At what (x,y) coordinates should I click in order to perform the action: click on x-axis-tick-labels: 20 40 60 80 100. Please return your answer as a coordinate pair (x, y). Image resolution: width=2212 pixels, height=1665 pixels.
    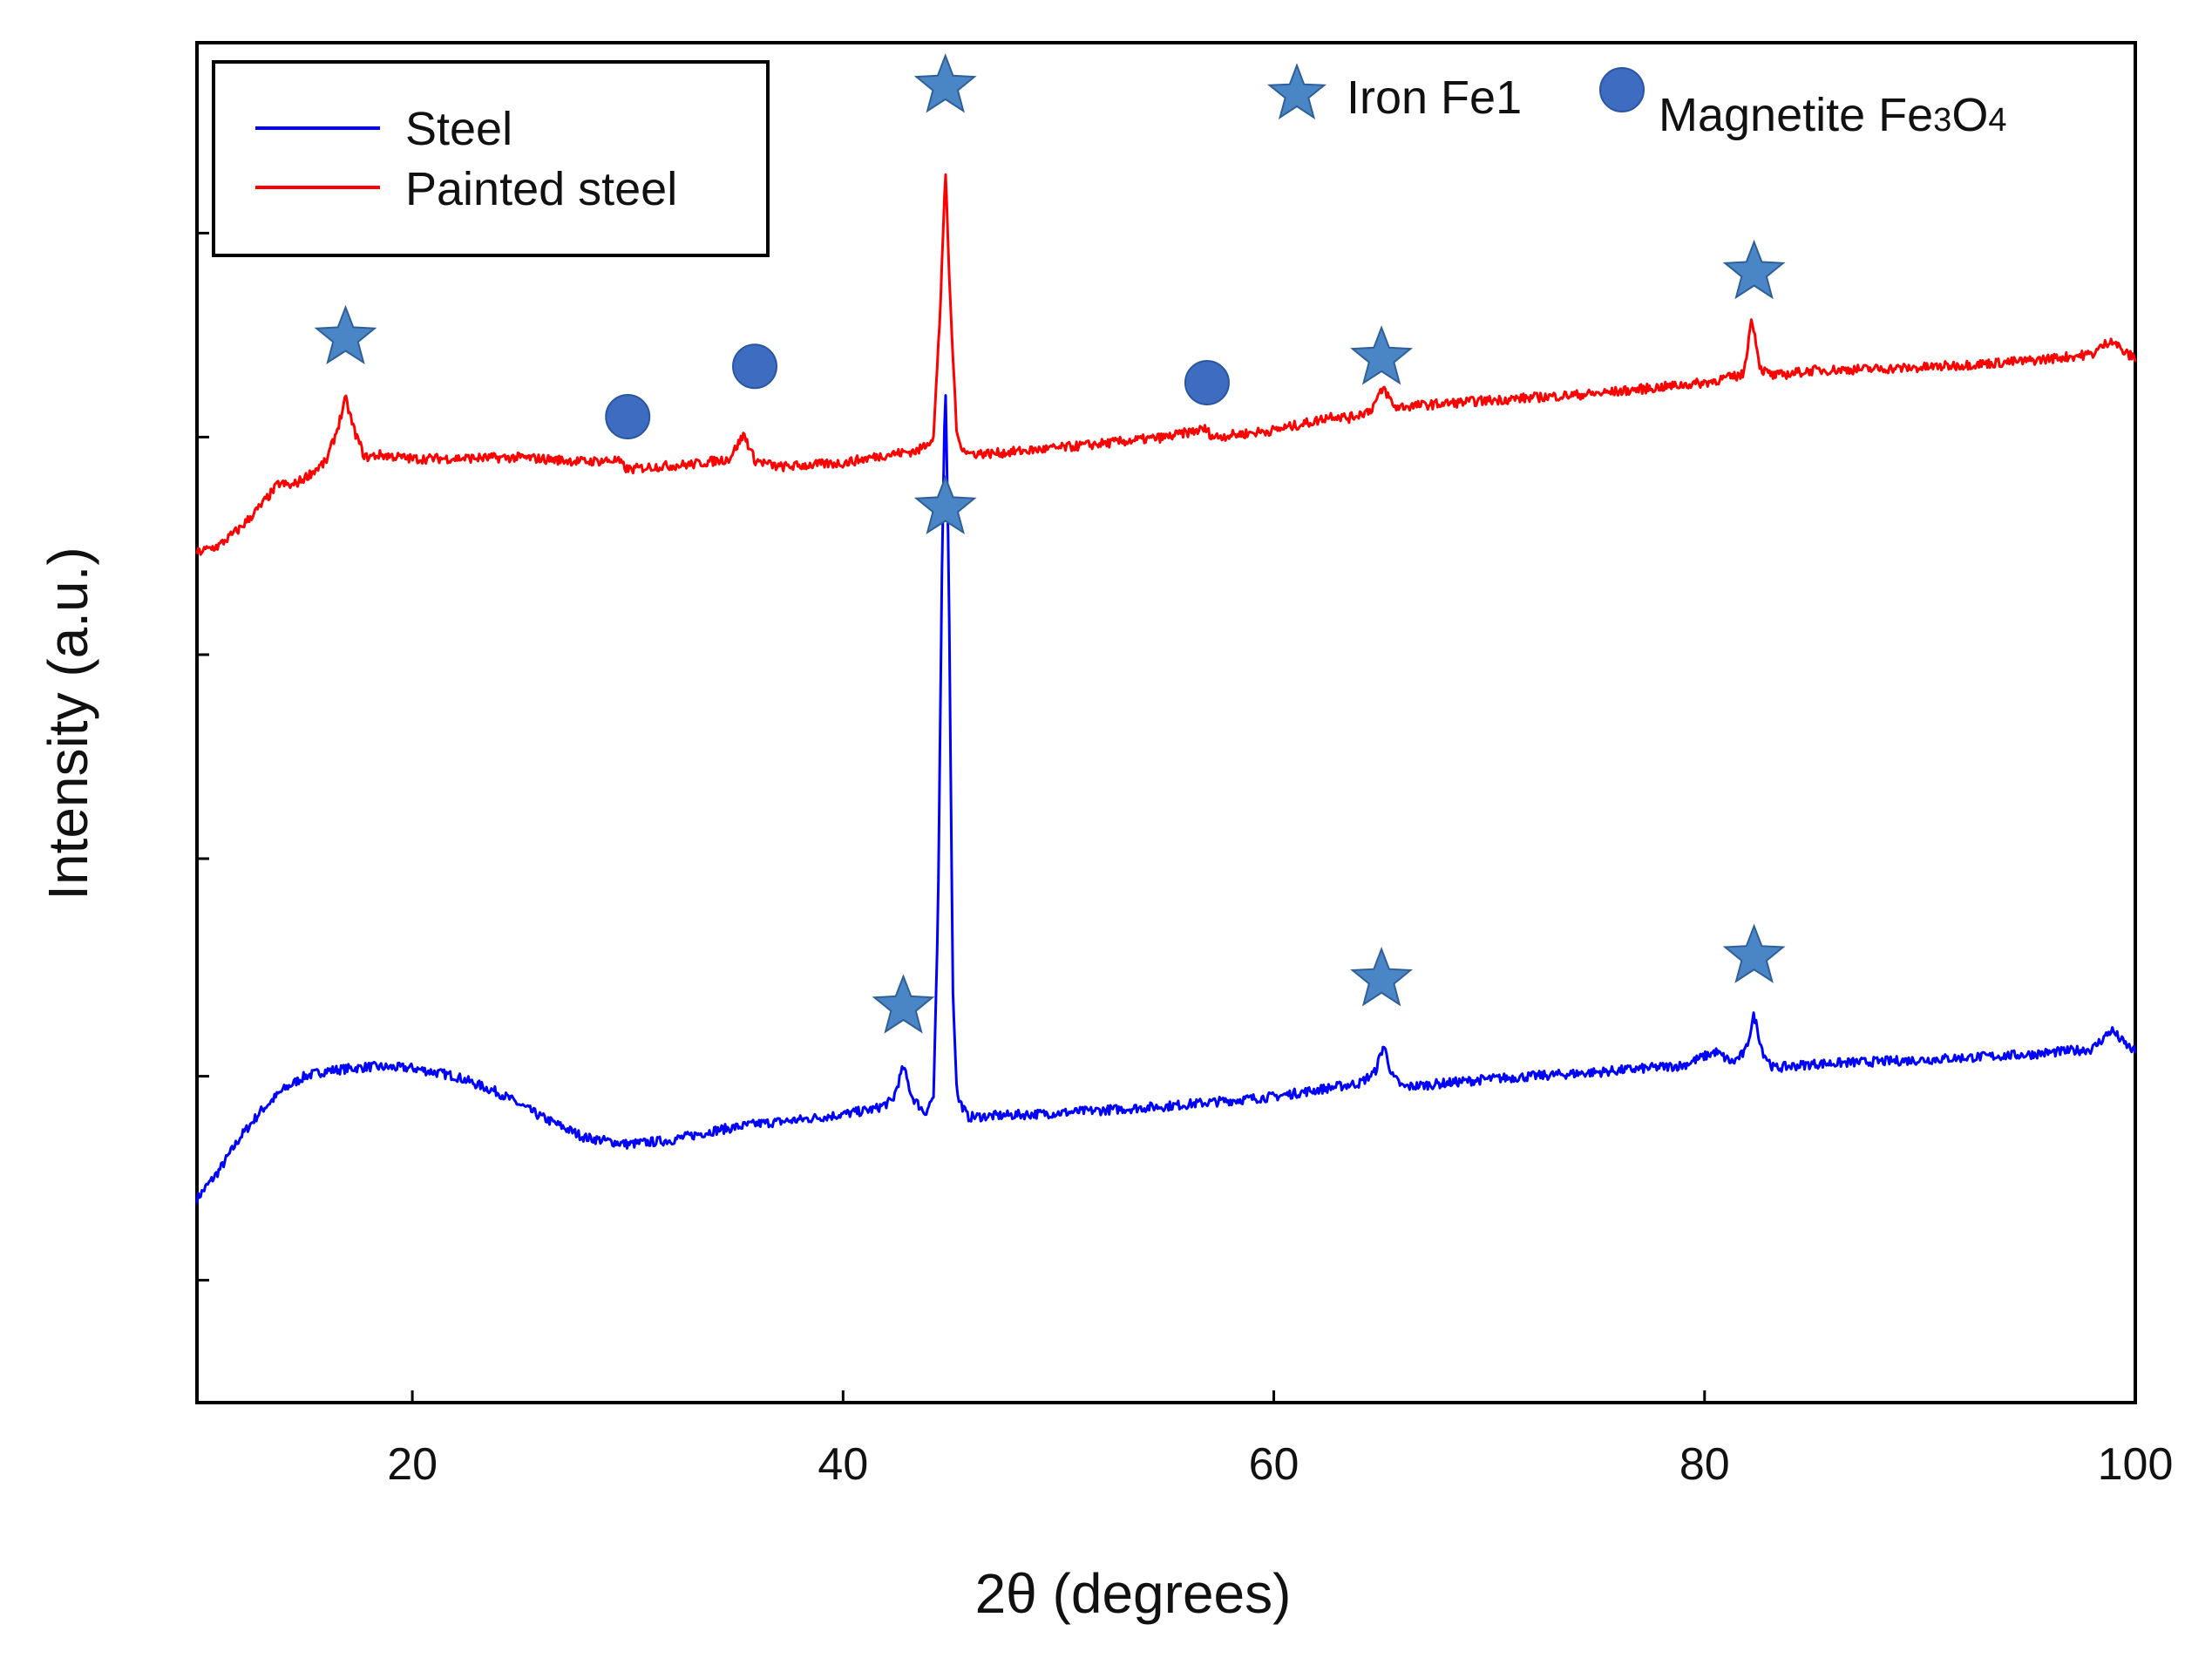
    Looking at the image, I should click on (1280, 1464).